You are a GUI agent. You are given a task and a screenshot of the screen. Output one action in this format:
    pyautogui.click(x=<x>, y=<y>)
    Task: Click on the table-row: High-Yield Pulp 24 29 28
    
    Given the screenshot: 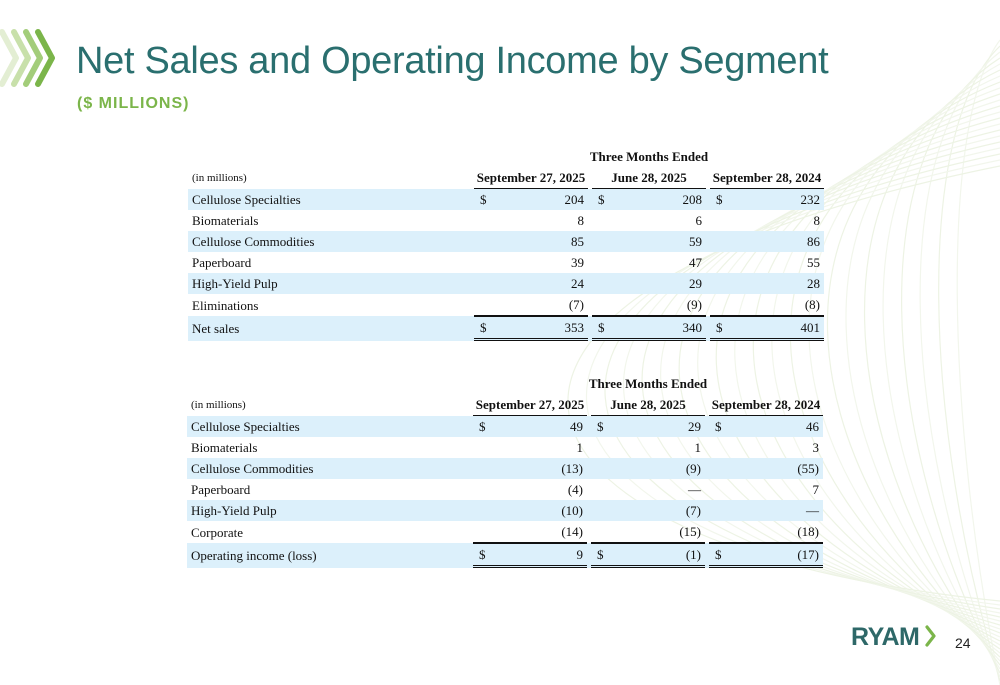 What is the action you would take?
    pyautogui.click(x=506, y=283)
    